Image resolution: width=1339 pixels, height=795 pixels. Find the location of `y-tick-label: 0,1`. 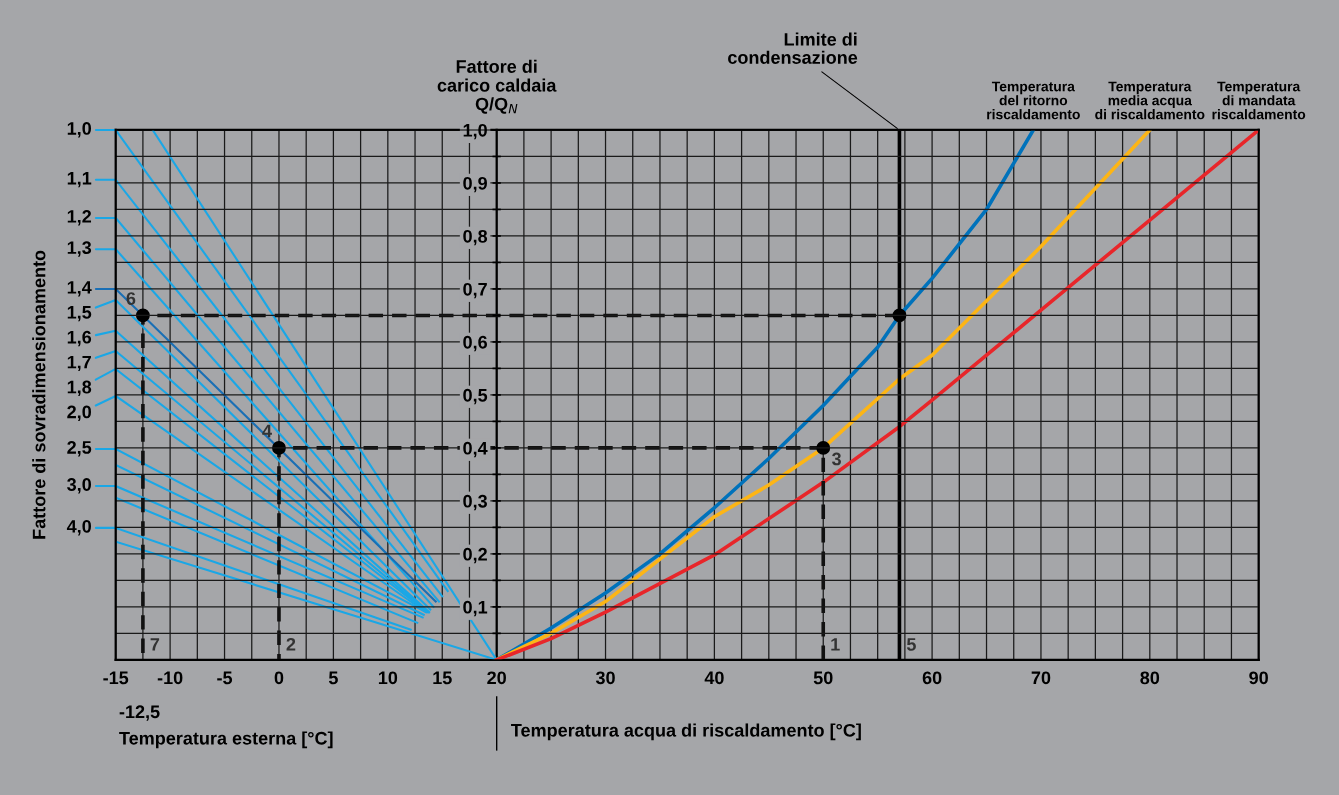

y-tick-label: 0,1 is located at coordinates (475, 608).